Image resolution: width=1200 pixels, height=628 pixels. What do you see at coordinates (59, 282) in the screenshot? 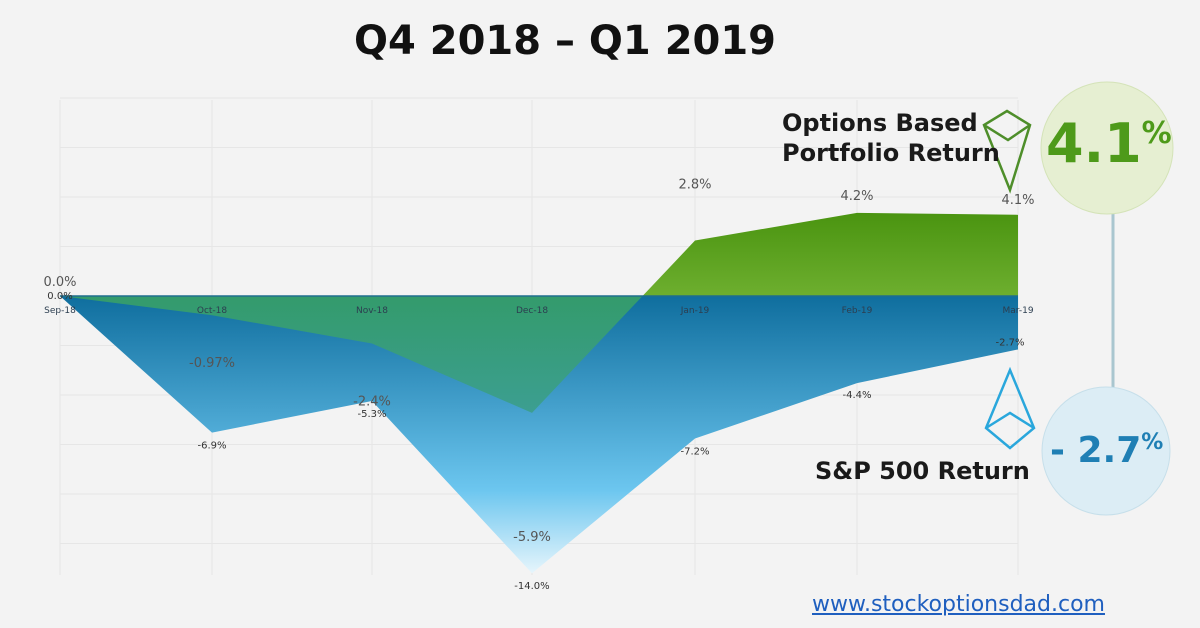
I see `portfolio-data-label: 0.0%` at bounding box center [59, 282].